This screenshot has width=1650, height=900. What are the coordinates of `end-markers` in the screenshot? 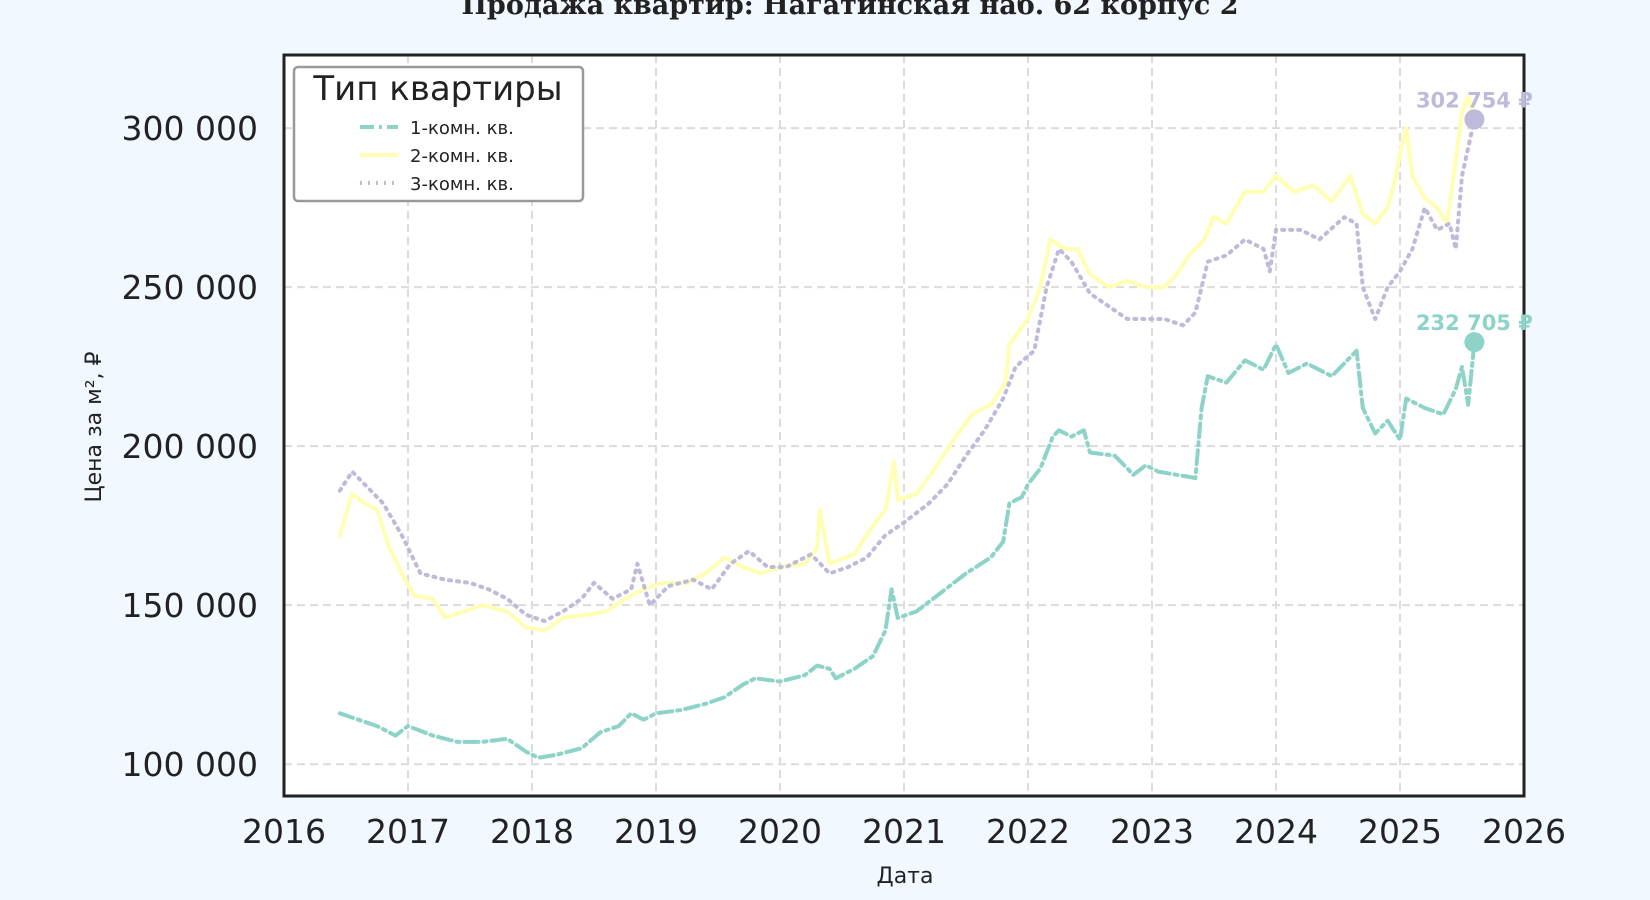 It's located at (1474, 231).